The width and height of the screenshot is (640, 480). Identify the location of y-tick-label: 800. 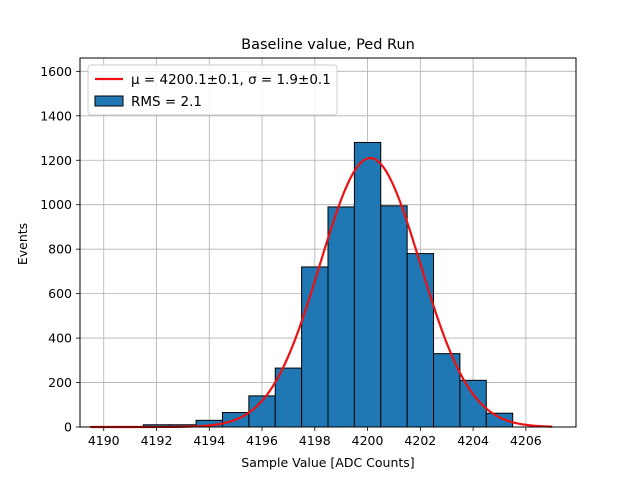
(60, 249).